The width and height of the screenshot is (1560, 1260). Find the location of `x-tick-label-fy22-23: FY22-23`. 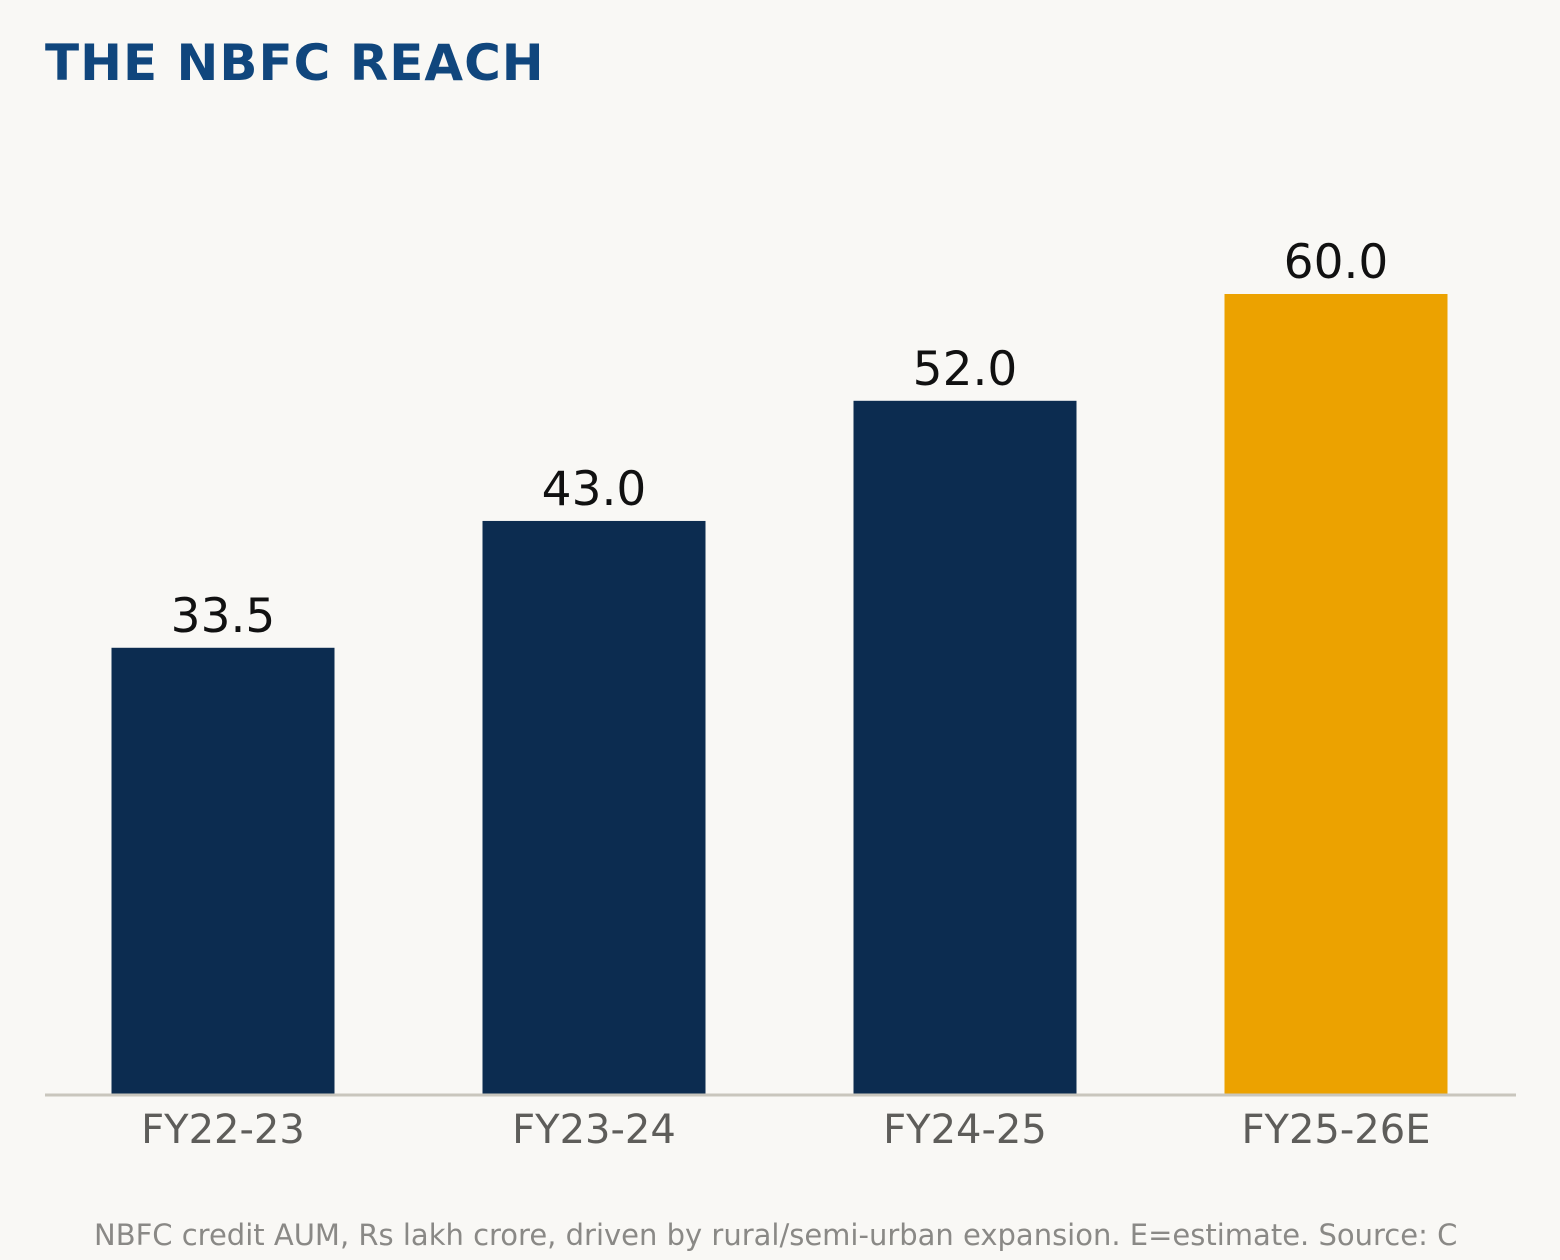

x-tick-label-fy22-23: FY22-23 is located at coordinates (223, 1130).